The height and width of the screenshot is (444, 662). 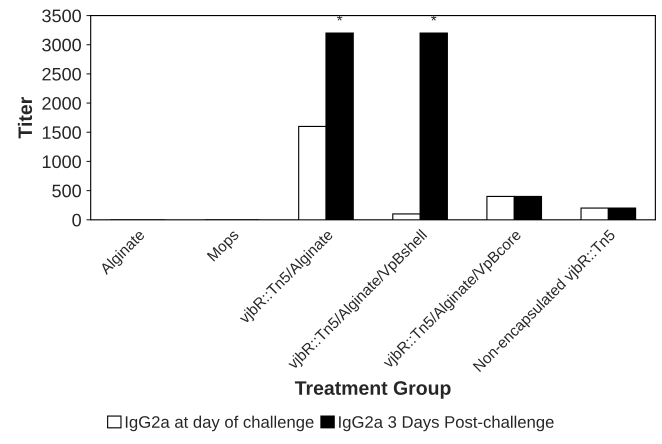 What do you see at coordinates (61, 132) in the screenshot?
I see `y-tick-label: 1500` at bounding box center [61, 132].